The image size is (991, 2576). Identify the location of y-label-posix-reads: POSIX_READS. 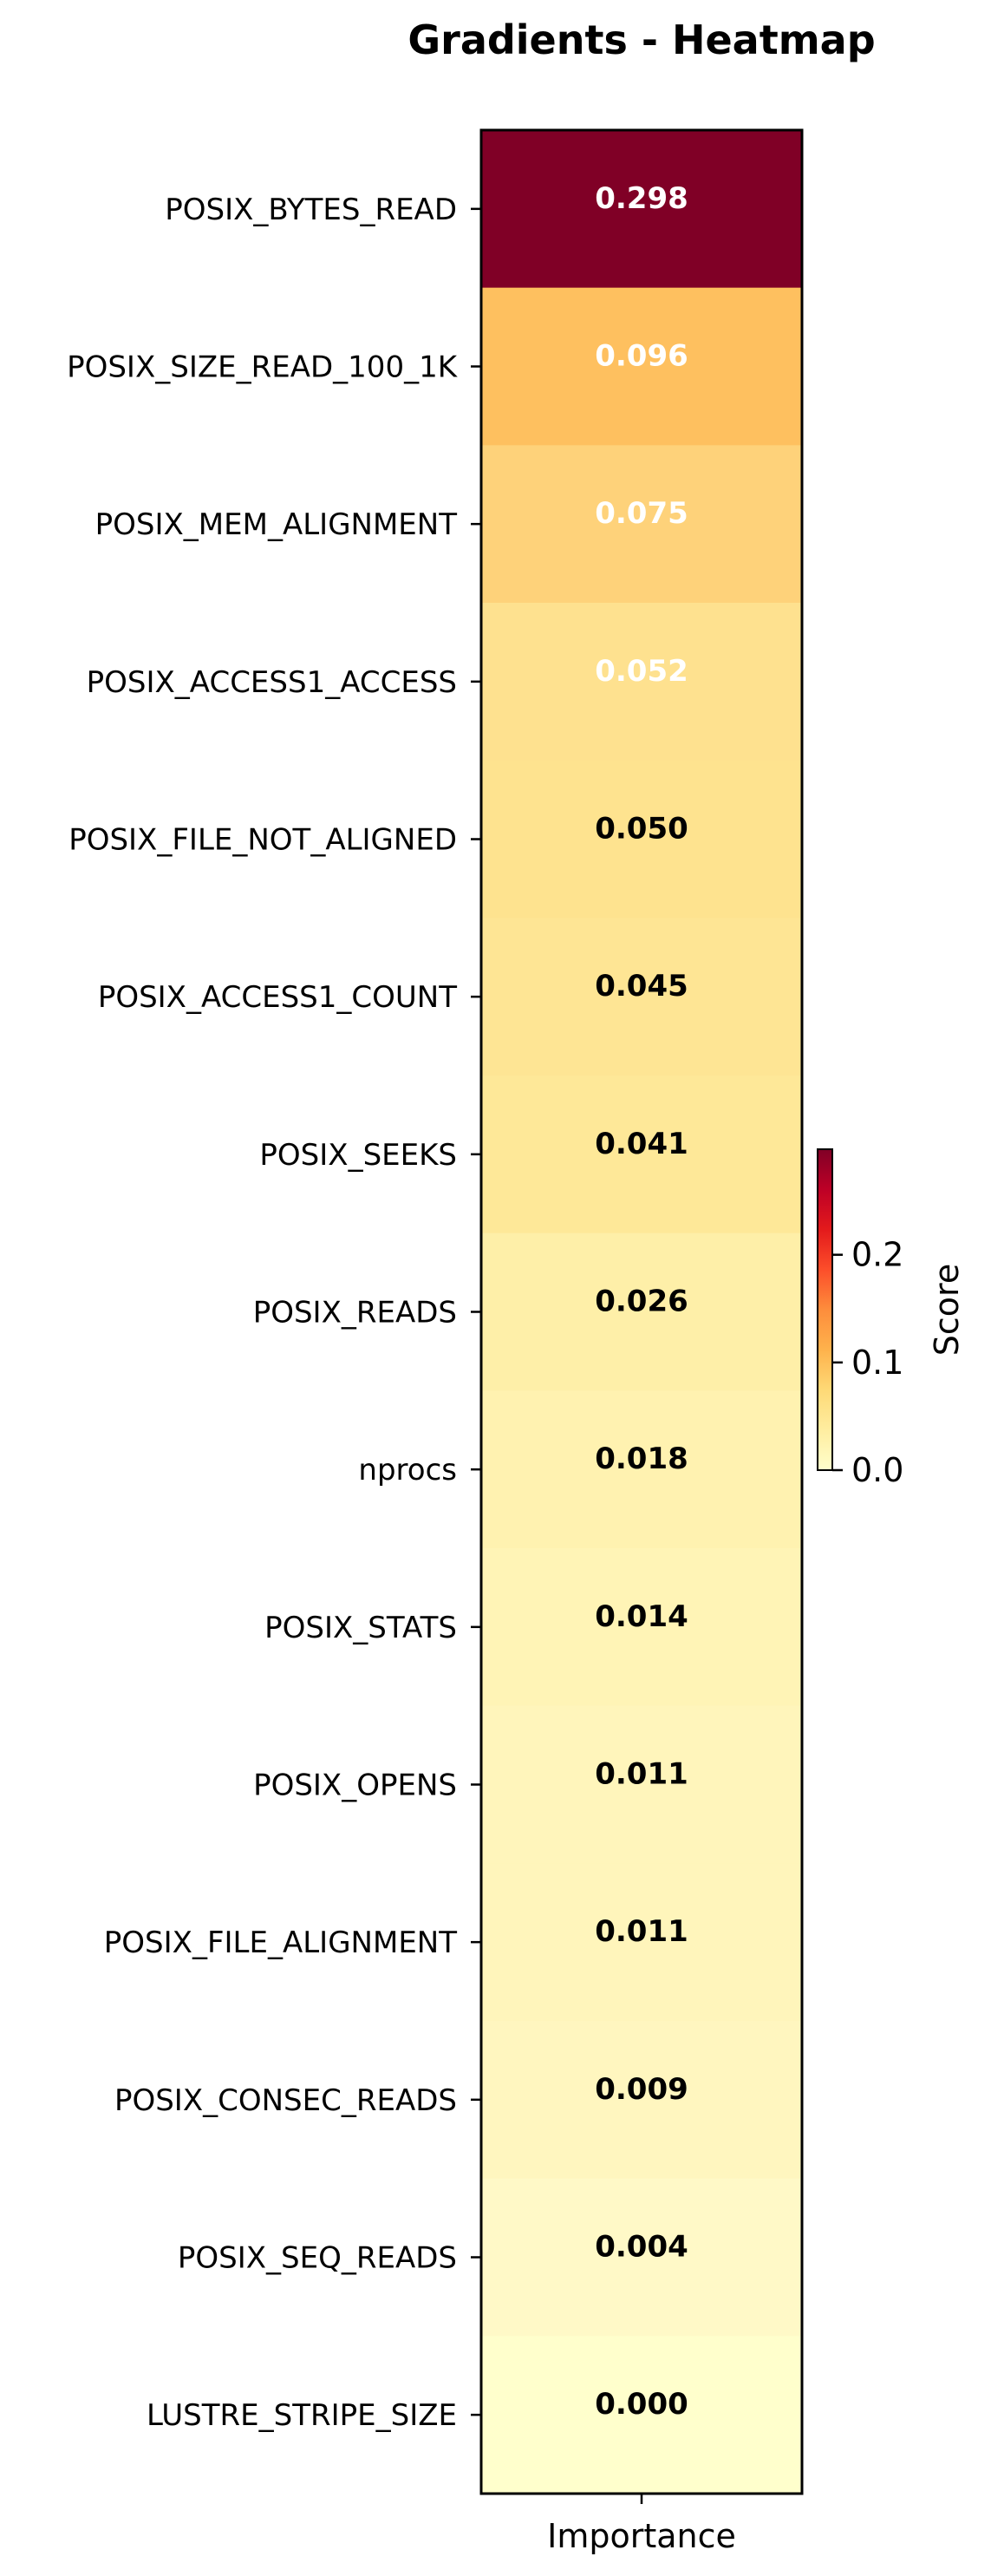
(355, 1313).